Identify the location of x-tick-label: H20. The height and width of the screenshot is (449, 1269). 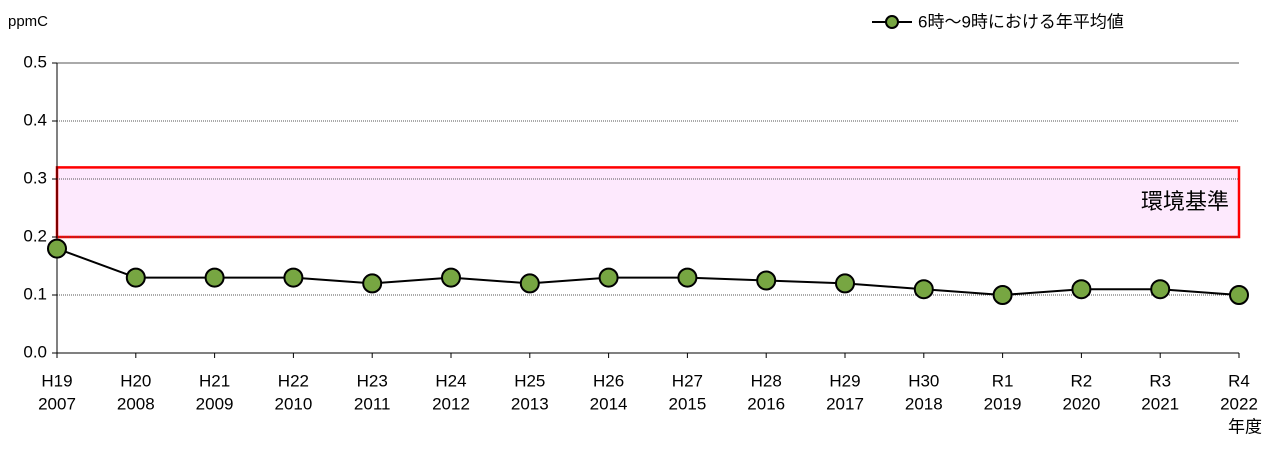
(135, 380).